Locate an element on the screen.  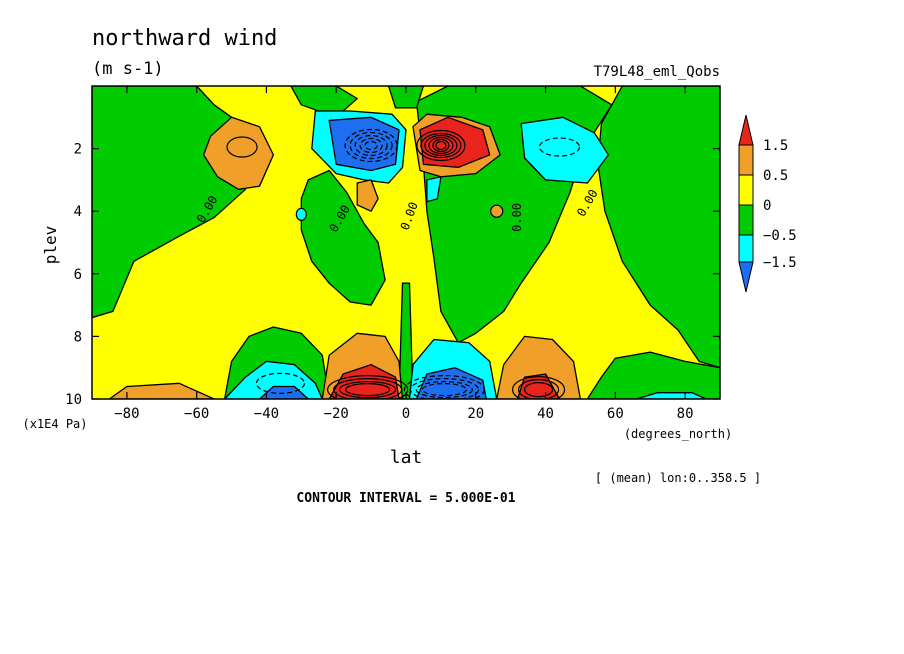
colorbar-label: −0.5 is located at coordinates (780, 236).